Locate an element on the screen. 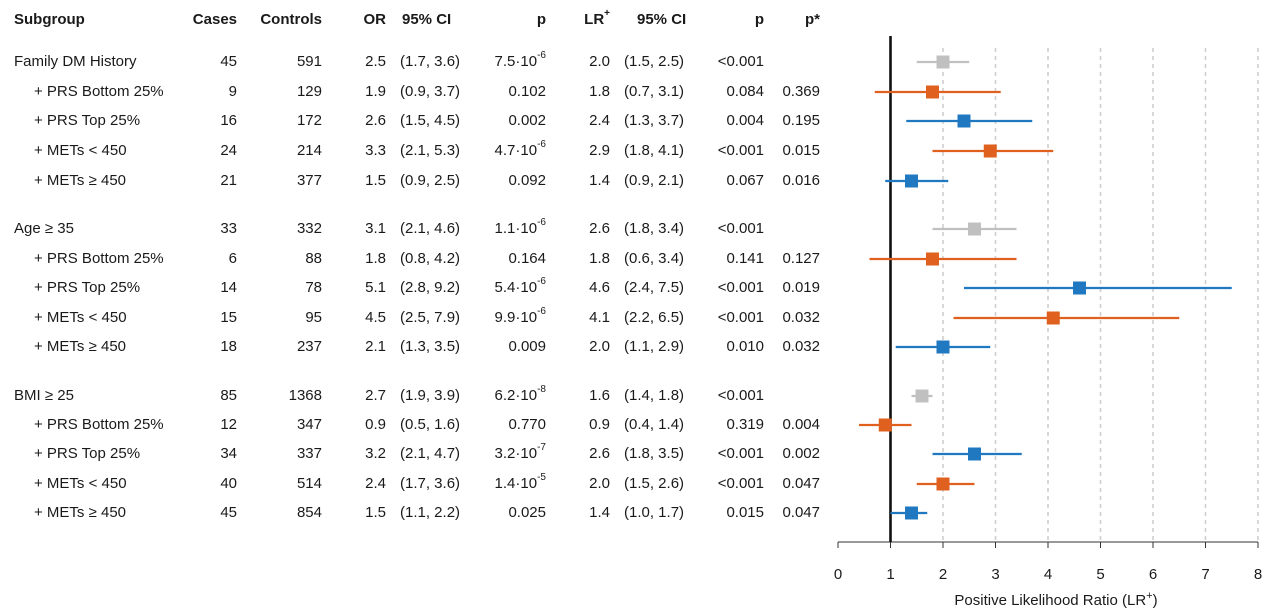 This screenshot has height=611, width=1262. x-tick-label: 0 is located at coordinates (838, 574).